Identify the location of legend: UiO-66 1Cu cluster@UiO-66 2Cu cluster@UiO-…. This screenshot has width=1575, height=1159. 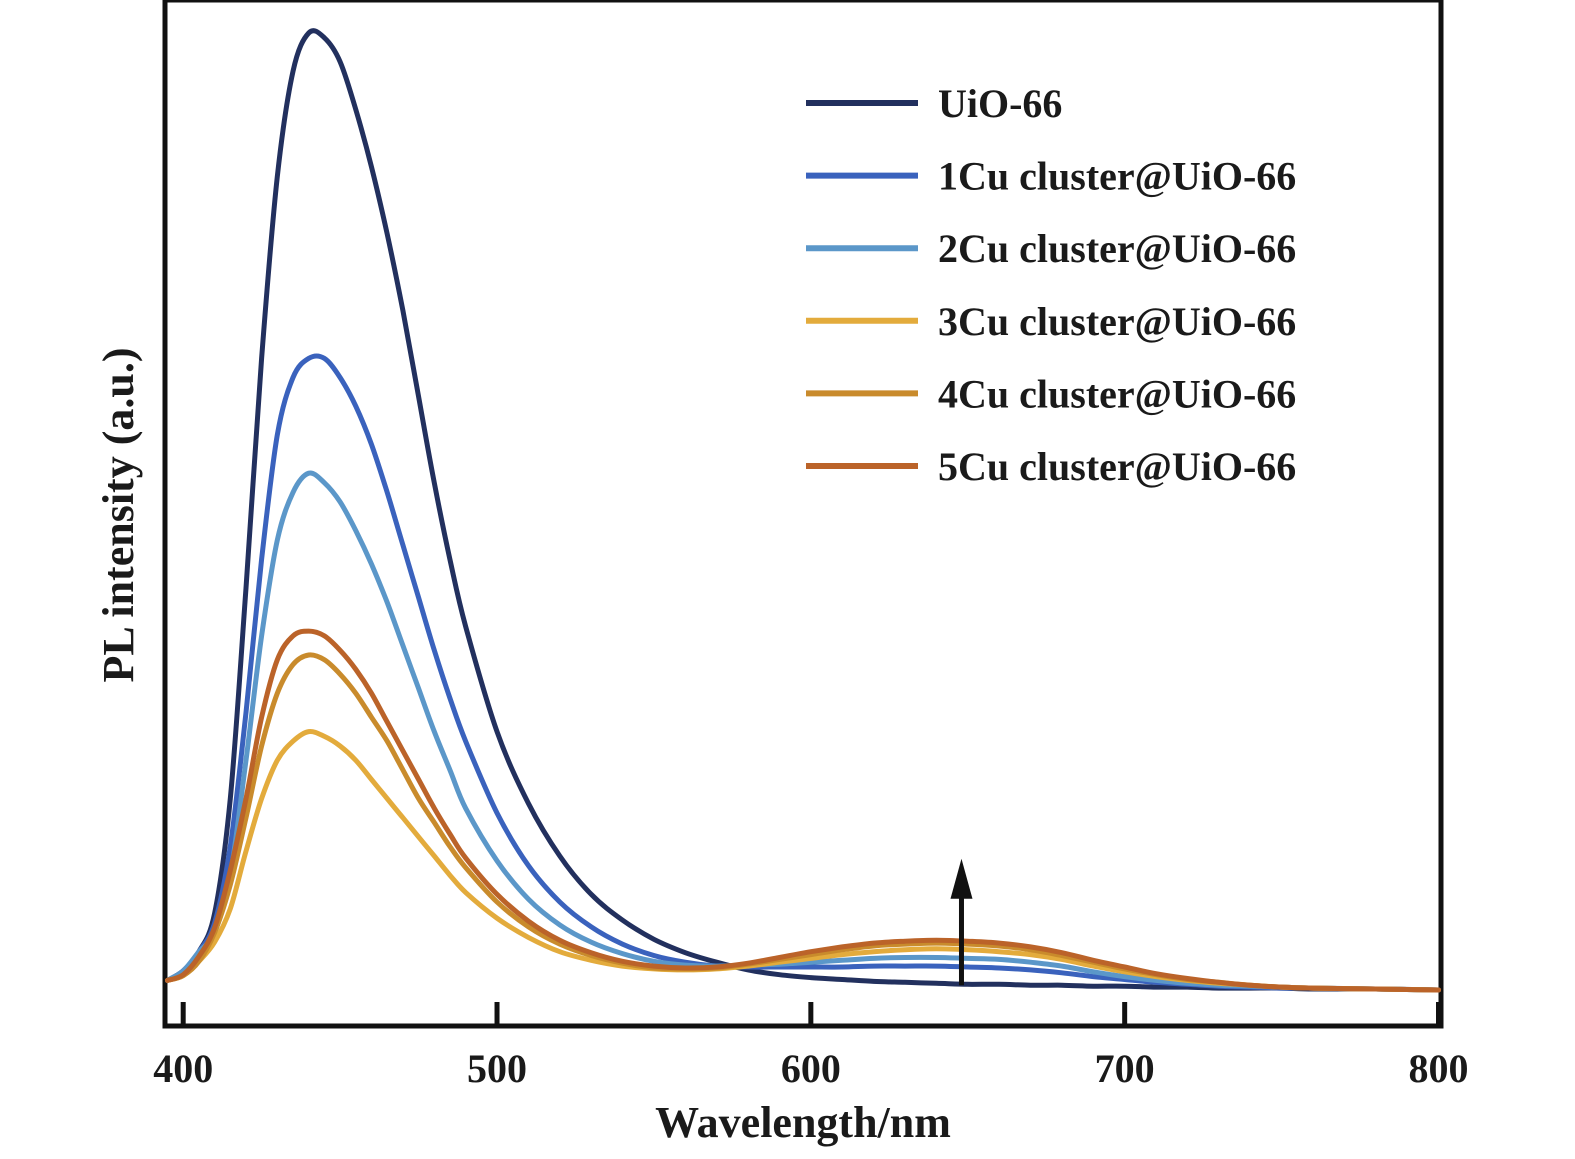
(1051, 285).